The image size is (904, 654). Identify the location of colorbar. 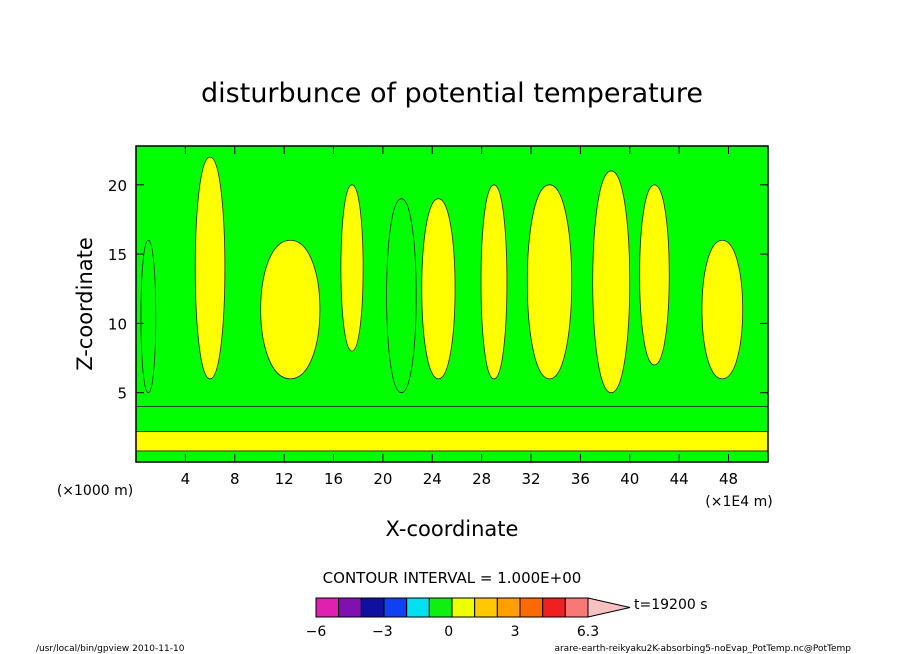
(473, 607).